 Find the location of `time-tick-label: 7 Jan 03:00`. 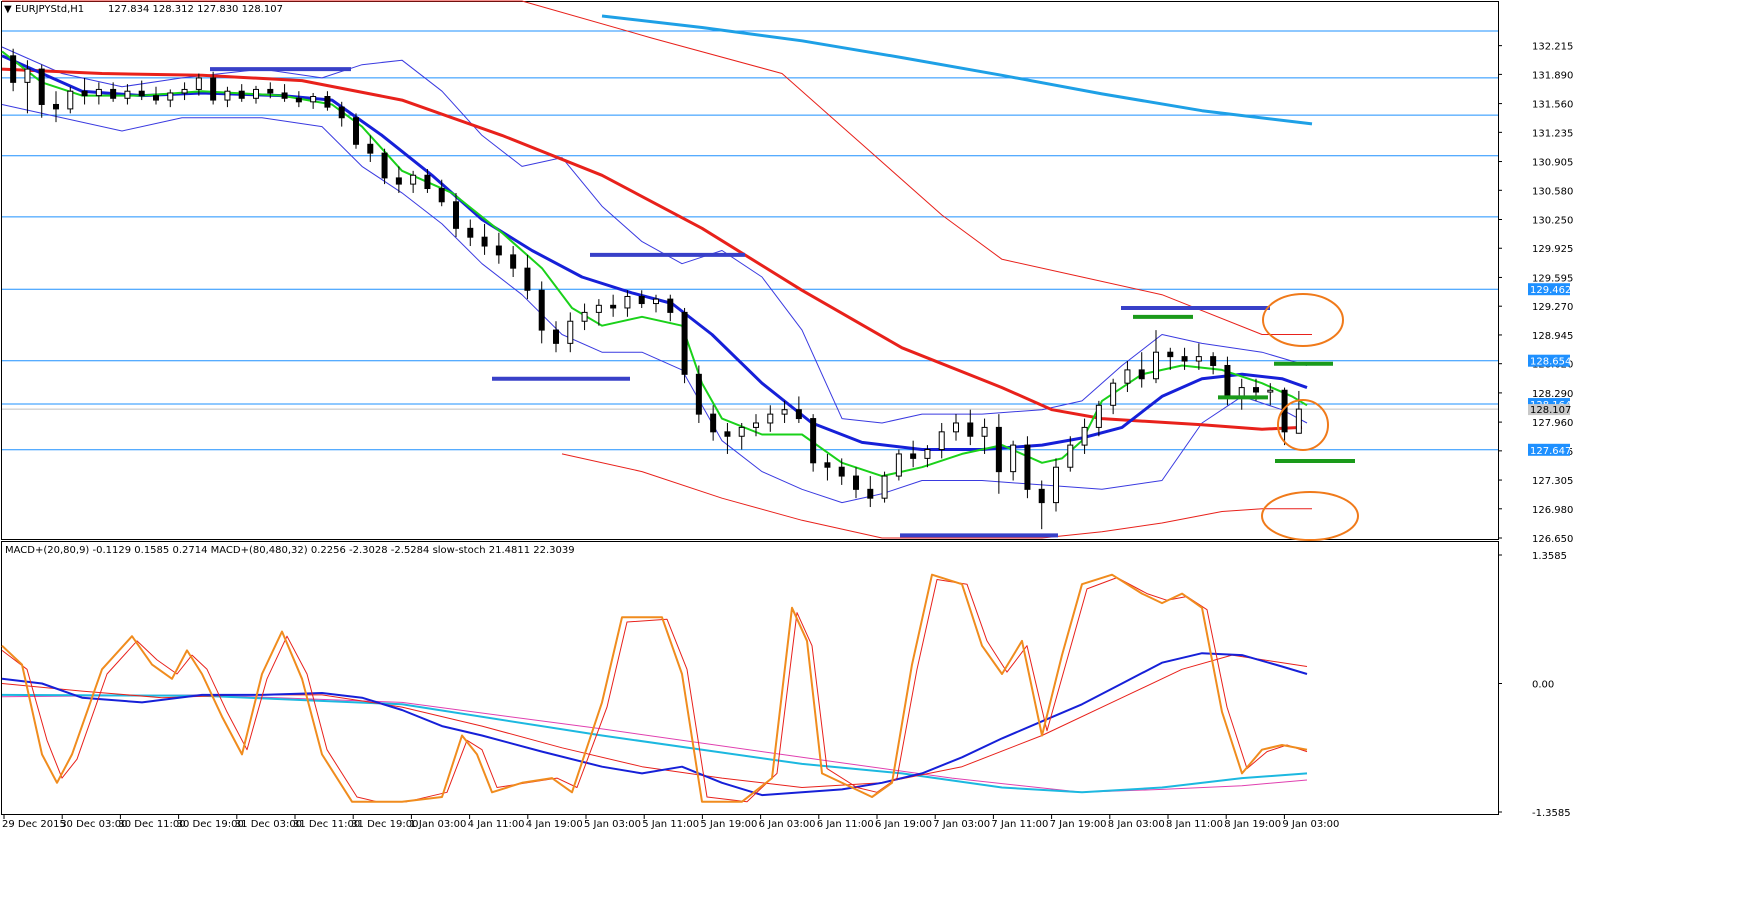

time-tick-label: 7 Jan 03:00 is located at coordinates (961, 824).